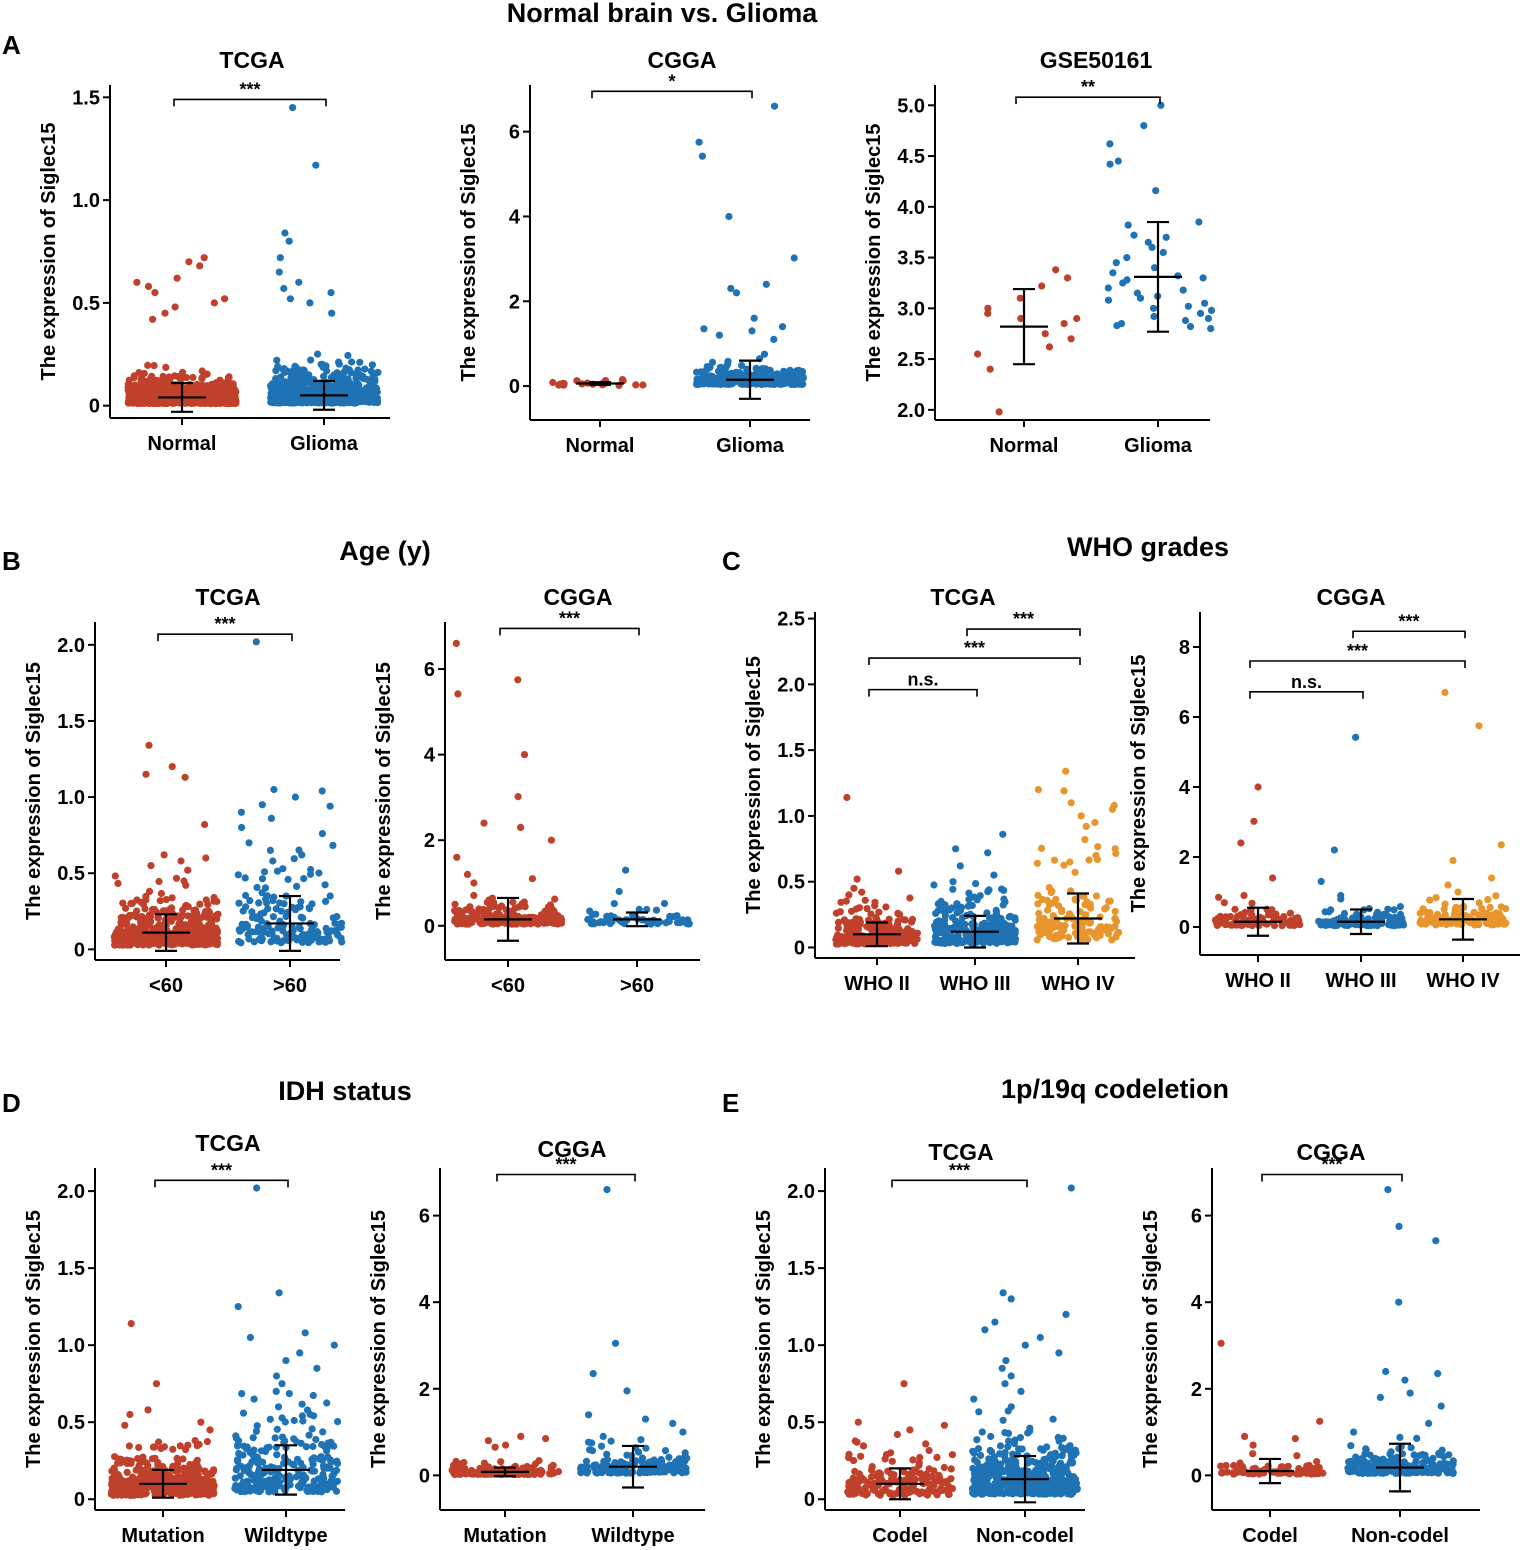 The height and width of the screenshot is (1550, 1526). Describe the element at coordinates (1148, 547) in the screenshot. I see `section-title-c: WHO grades` at that location.